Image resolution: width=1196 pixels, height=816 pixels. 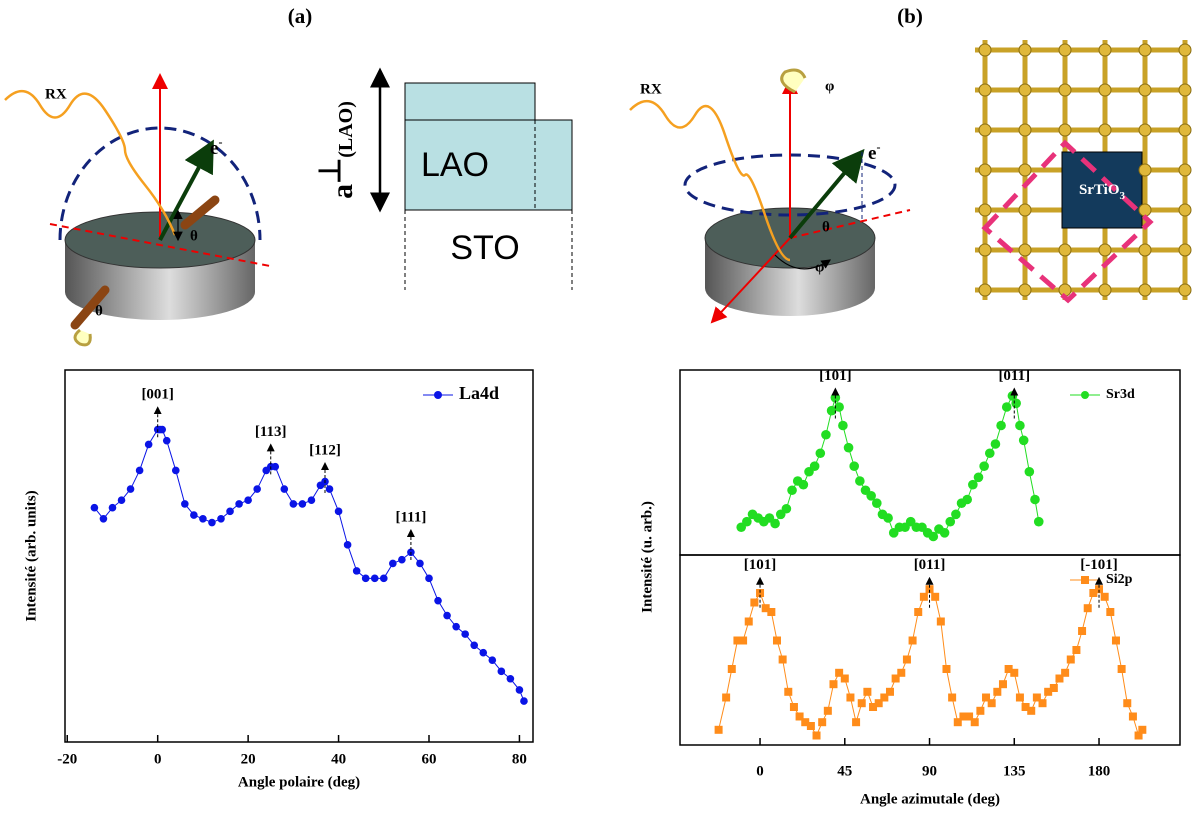 I want to click on layer-diagram: LAO STO a⊥(LAO), so click(x=443, y=178).